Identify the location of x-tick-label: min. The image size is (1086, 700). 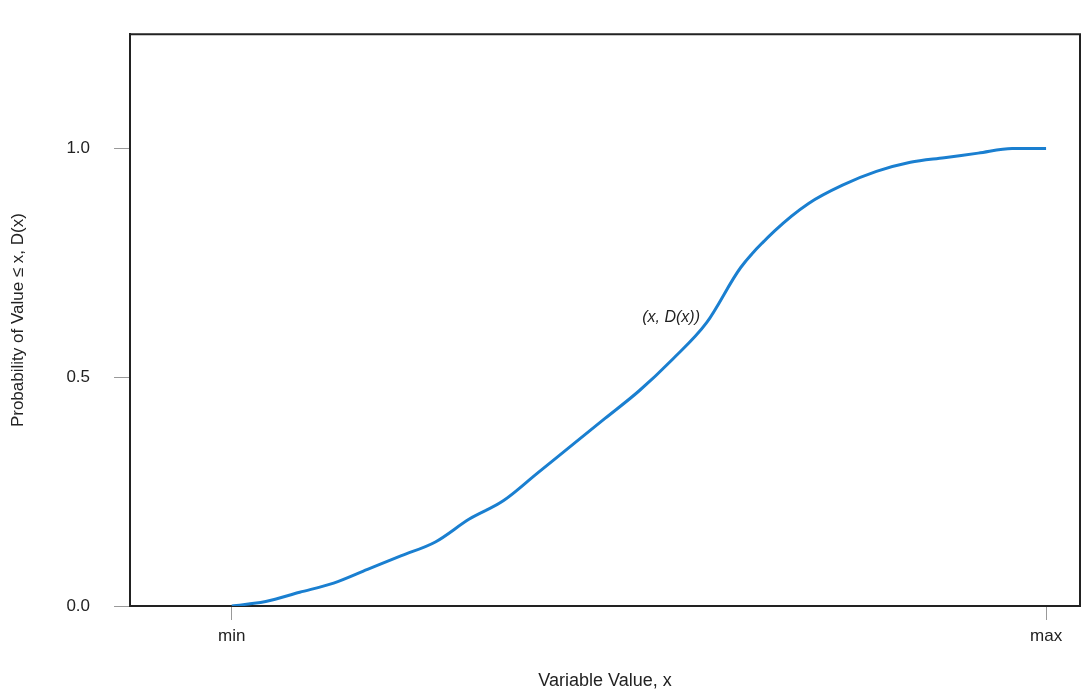
(232, 635).